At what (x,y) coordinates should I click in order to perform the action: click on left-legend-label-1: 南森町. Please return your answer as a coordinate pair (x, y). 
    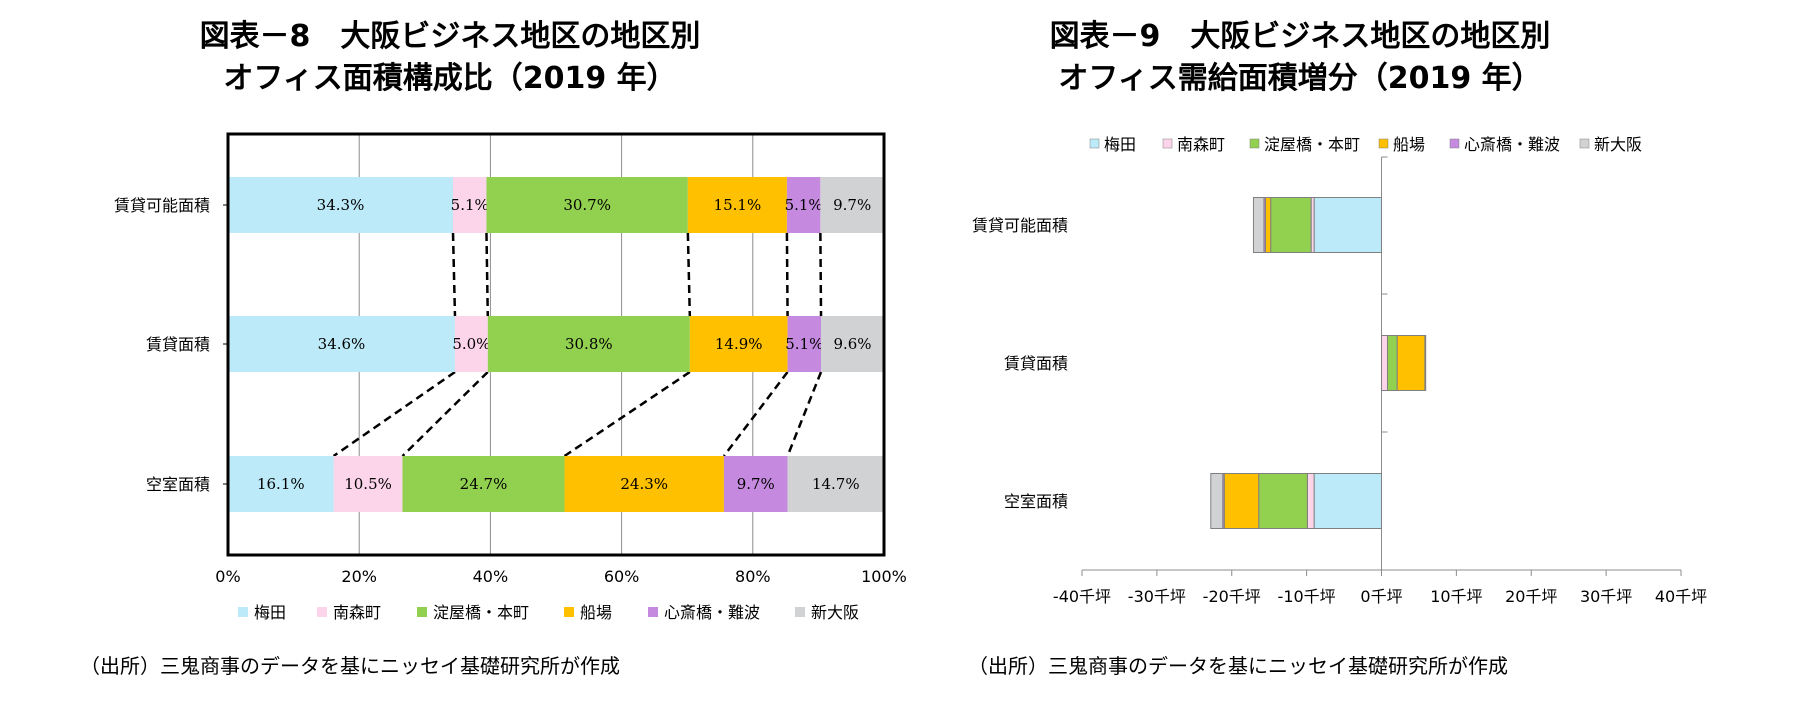
    Looking at the image, I should click on (357, 612).